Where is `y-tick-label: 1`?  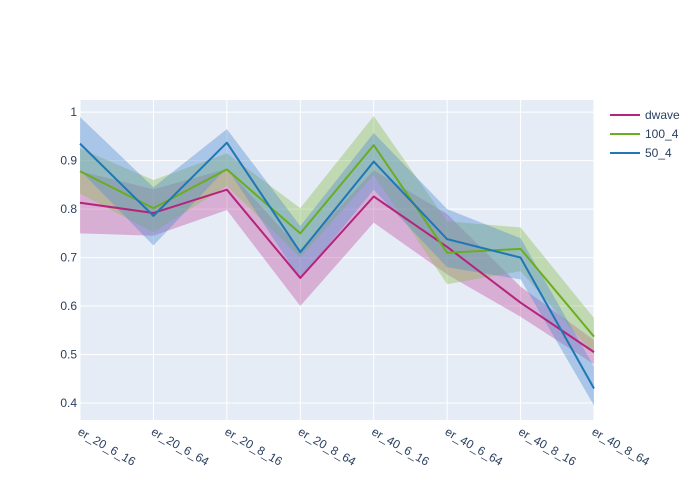 y-tick-label: 1 is located at coordinates (73, 112).